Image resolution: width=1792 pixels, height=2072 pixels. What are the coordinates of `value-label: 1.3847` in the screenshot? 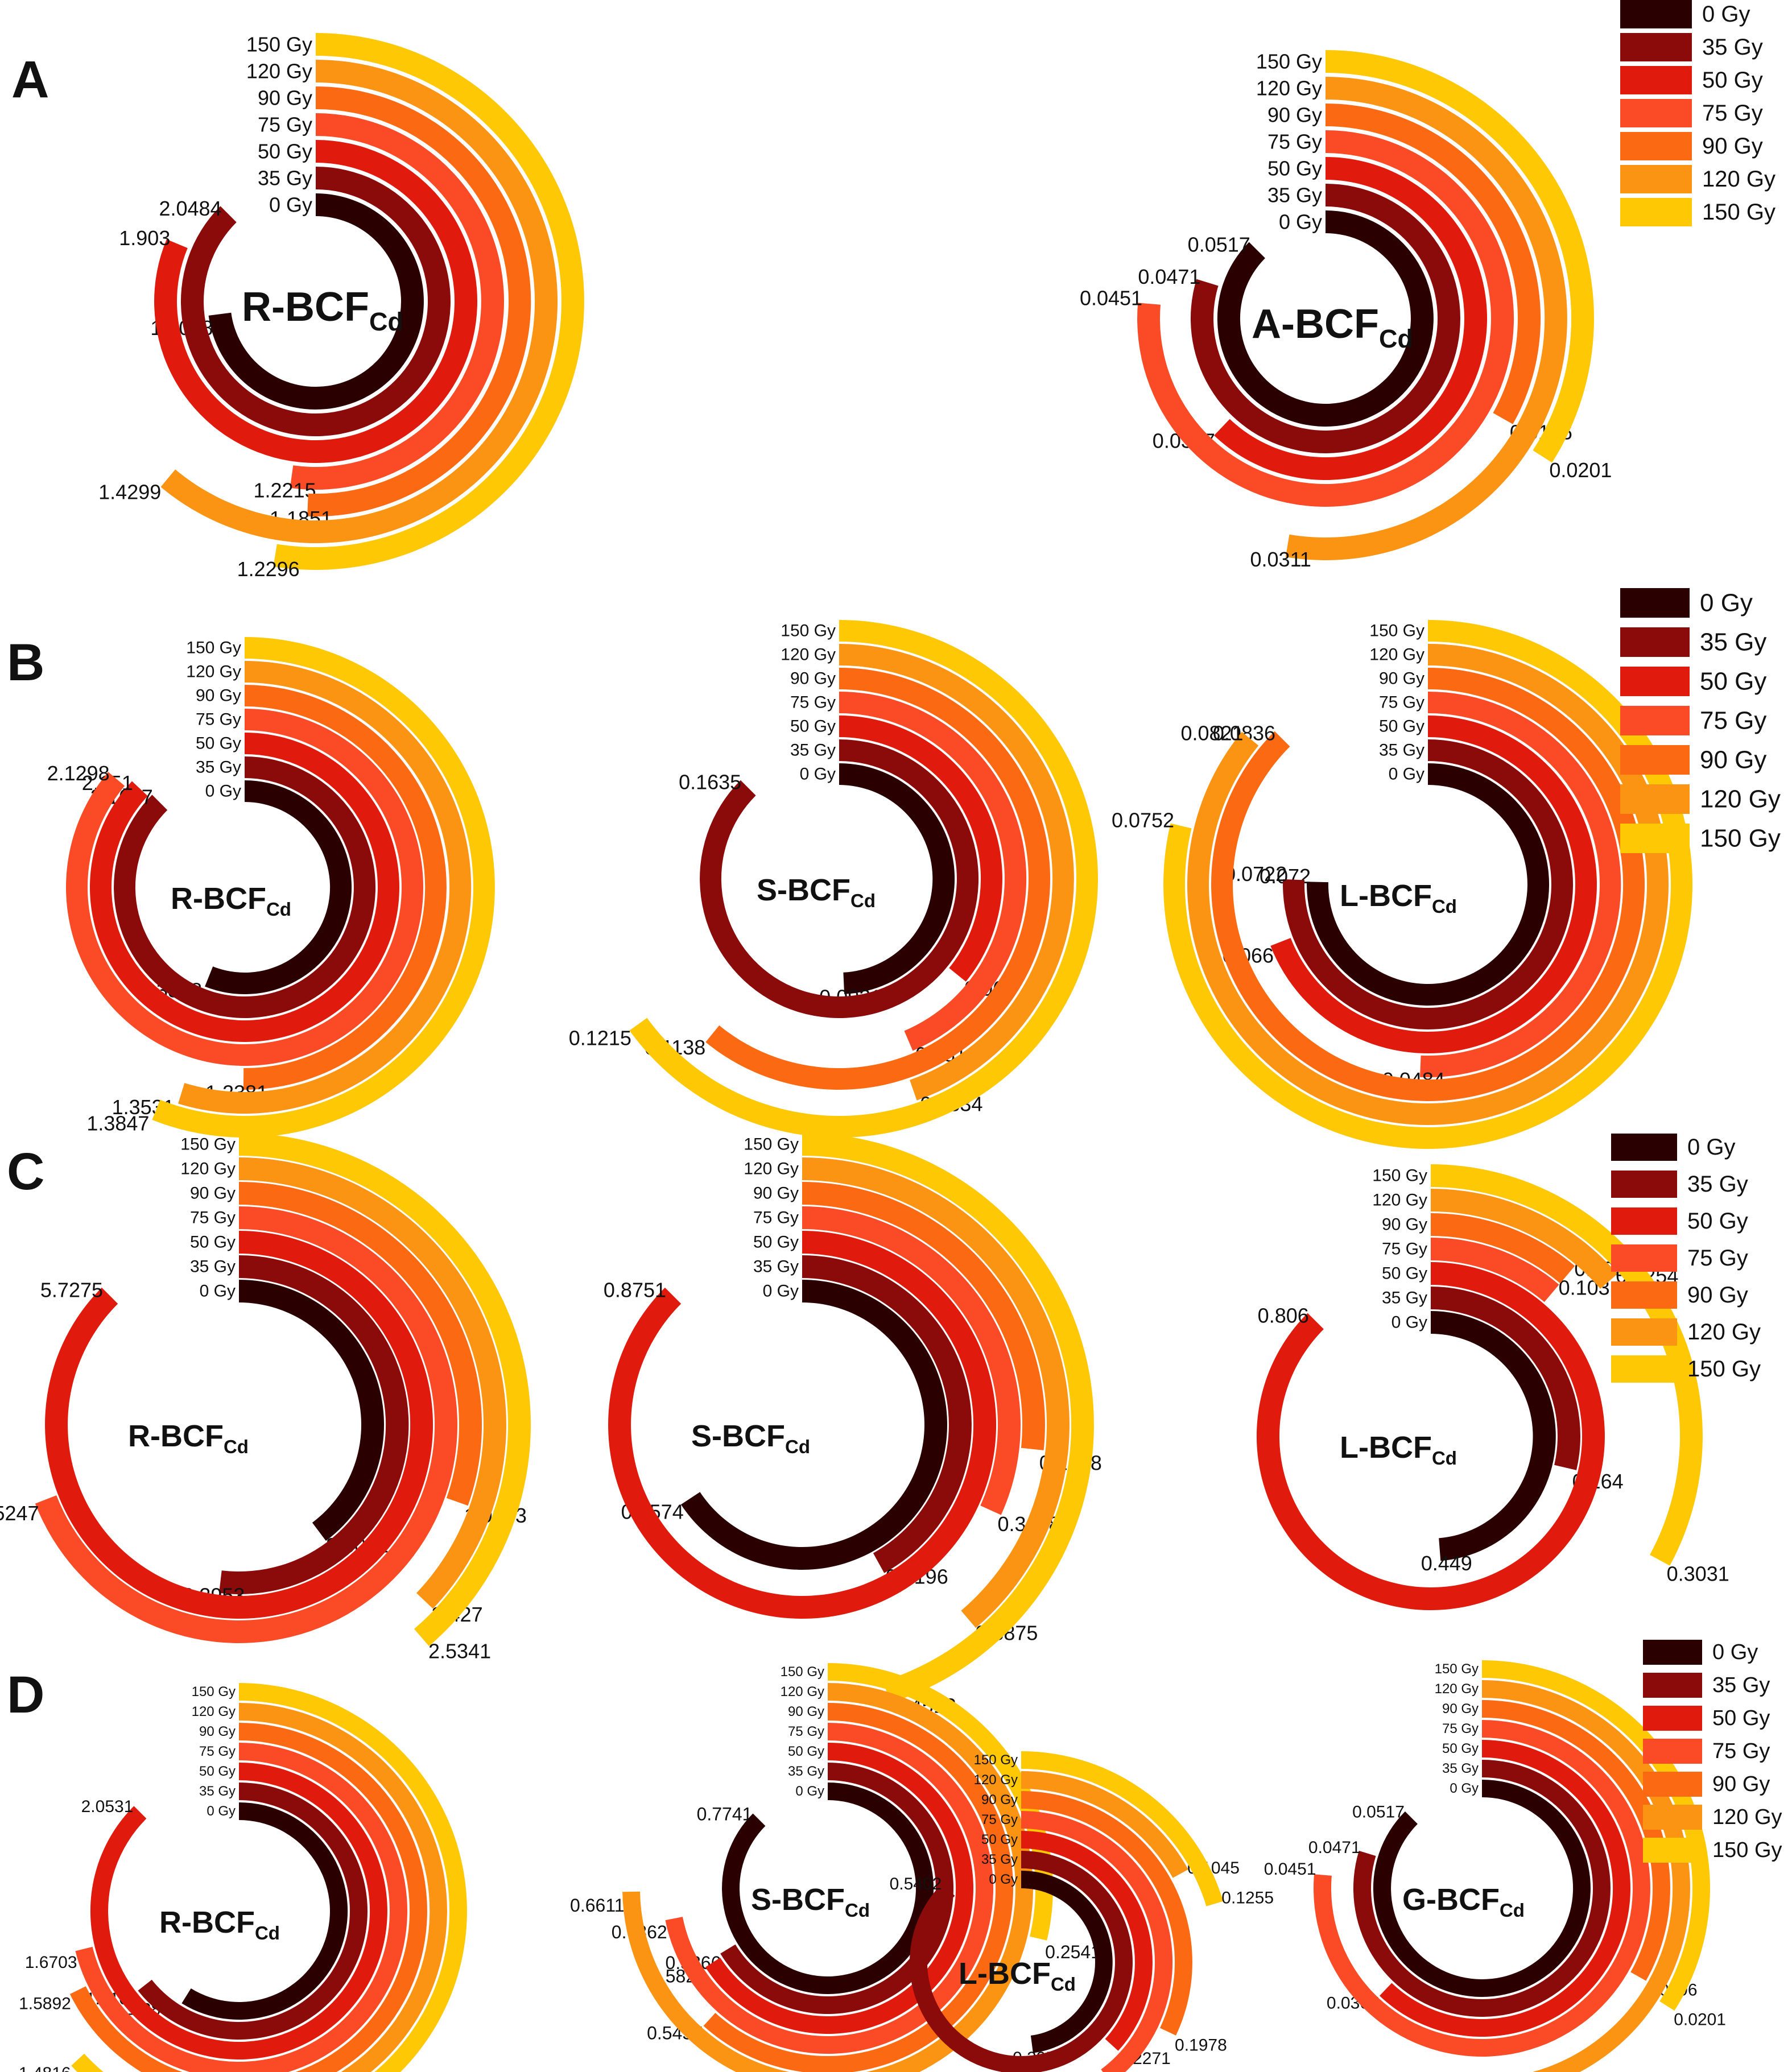 It's located at (117, 1124).